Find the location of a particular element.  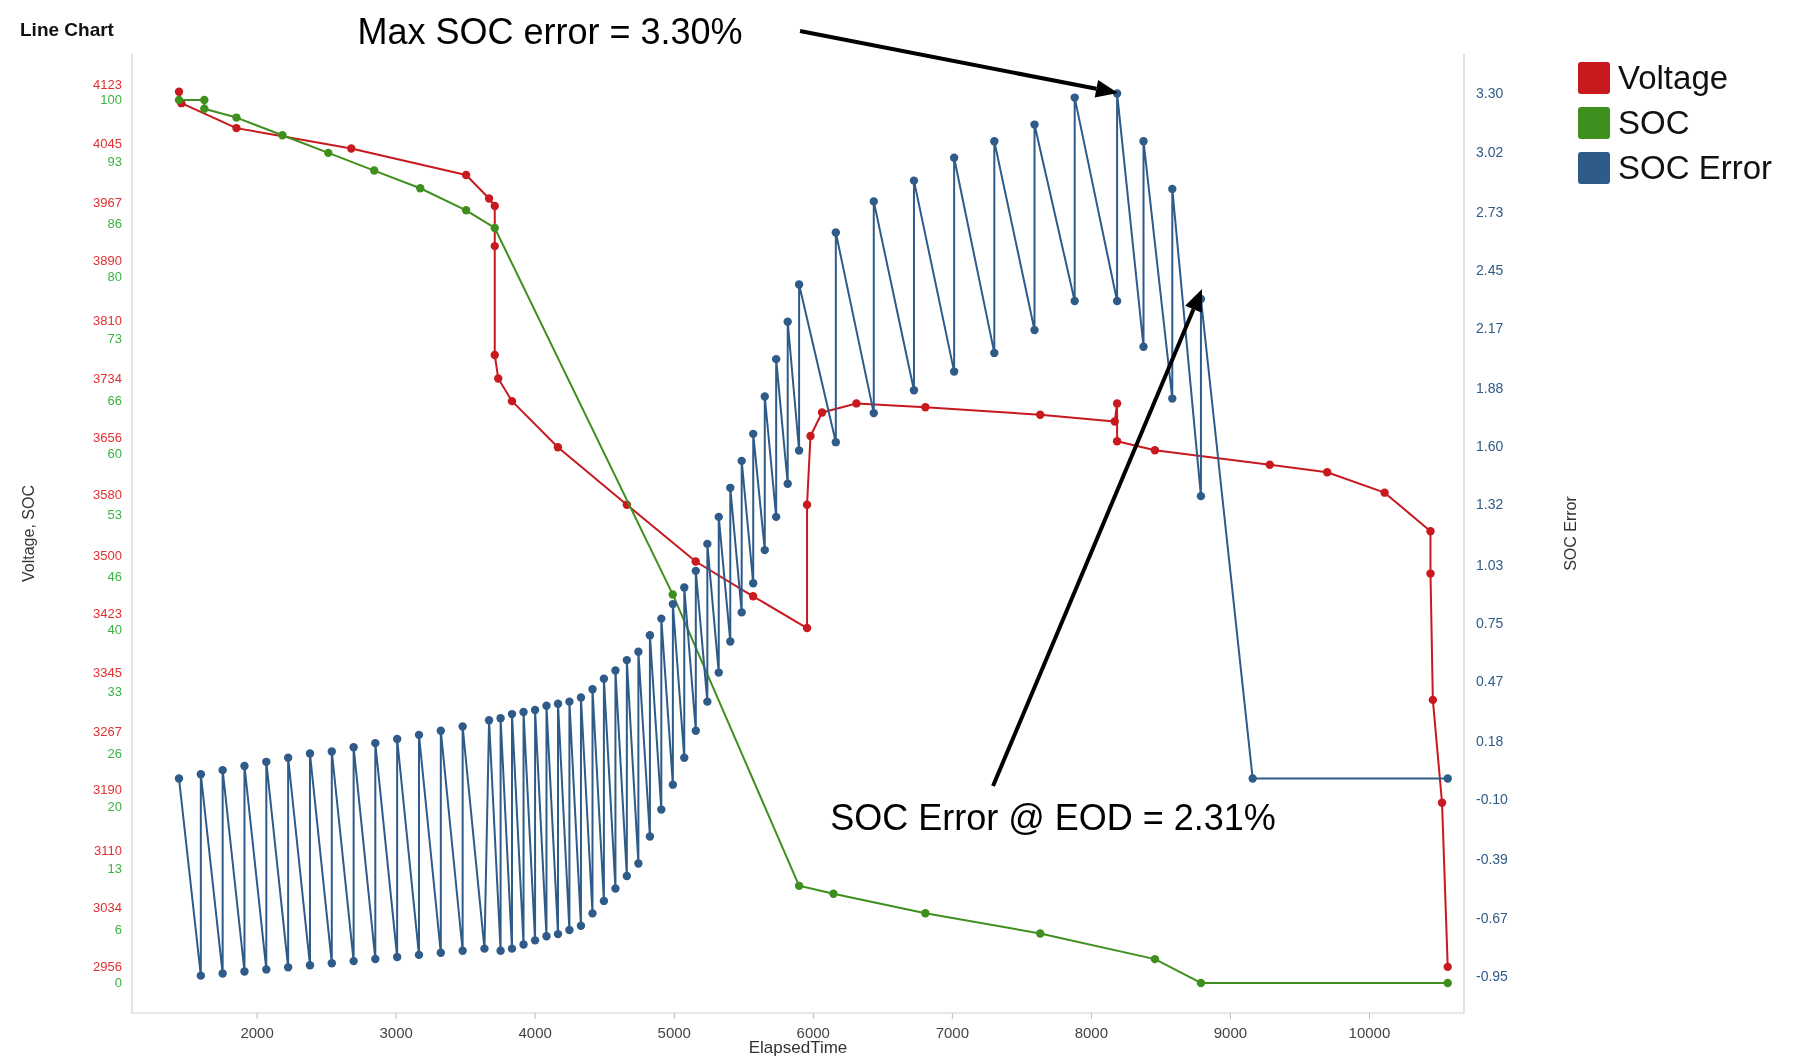

y2-axis-title: SOC Error is located at coordinates (1570, 533).